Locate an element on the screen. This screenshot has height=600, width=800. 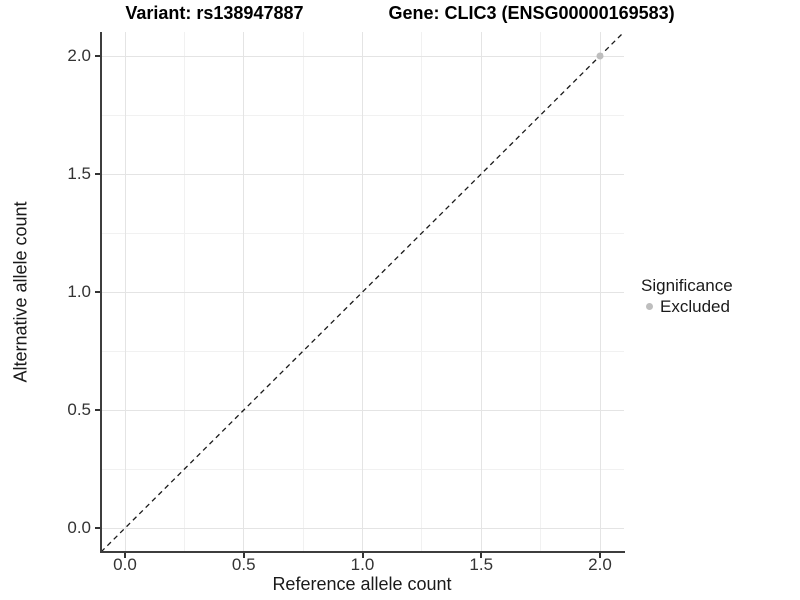
x-tick-label: 1.5 is located at coordinates (481, 564).